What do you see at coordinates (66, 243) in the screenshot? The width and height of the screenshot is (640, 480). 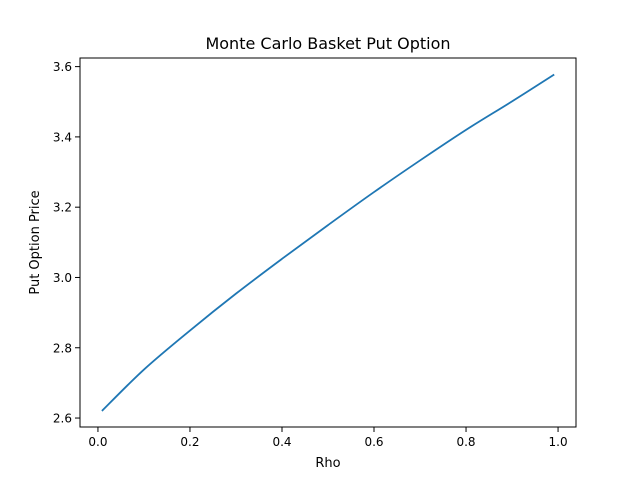 I see `y-axis: 2.6 2.8 3.0 3.2 3.4 3.6` at bounding box center [66, 243].